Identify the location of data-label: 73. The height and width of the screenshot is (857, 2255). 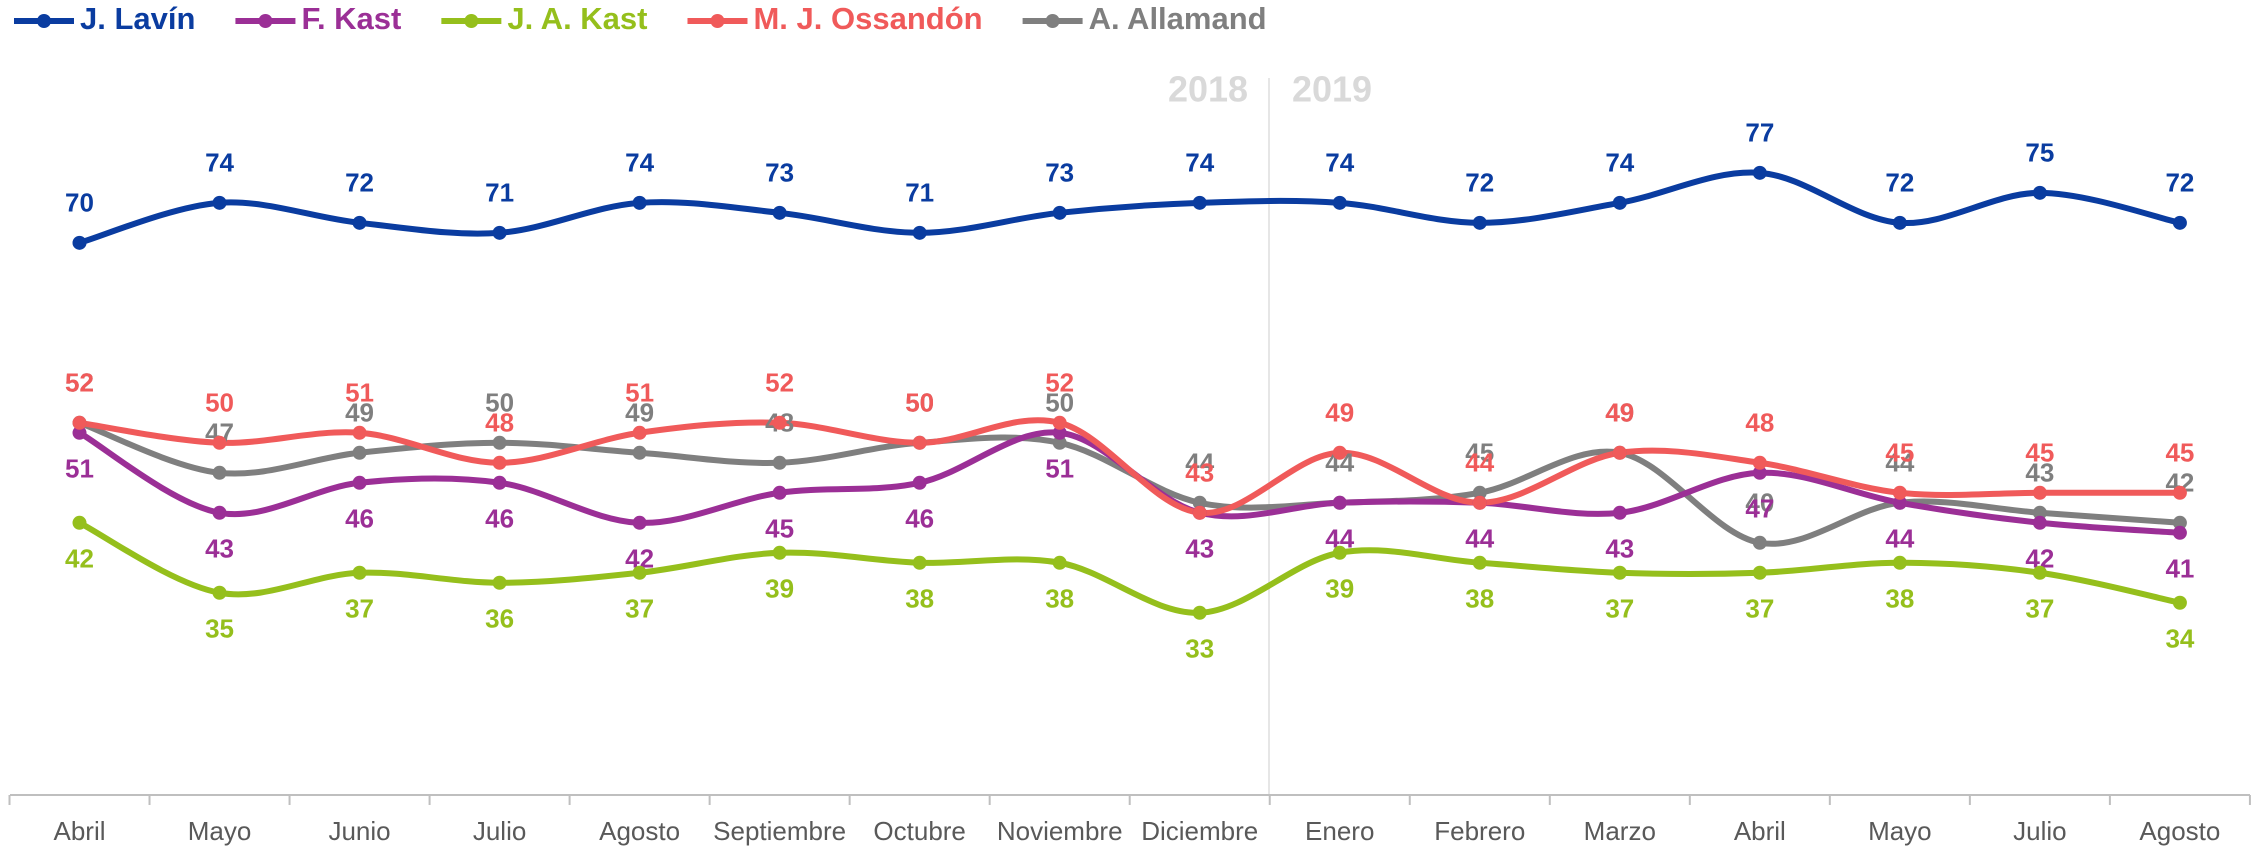
(779, 173).